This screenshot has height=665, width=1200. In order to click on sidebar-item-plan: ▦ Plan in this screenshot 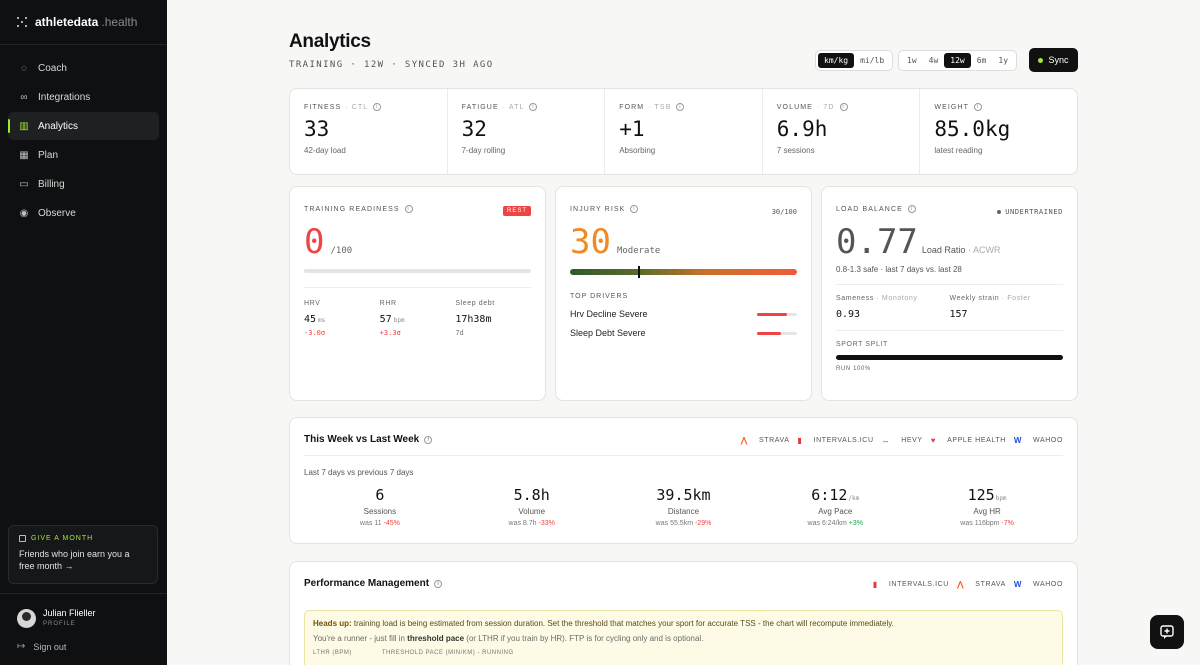, I will do `click(83, 155)`.